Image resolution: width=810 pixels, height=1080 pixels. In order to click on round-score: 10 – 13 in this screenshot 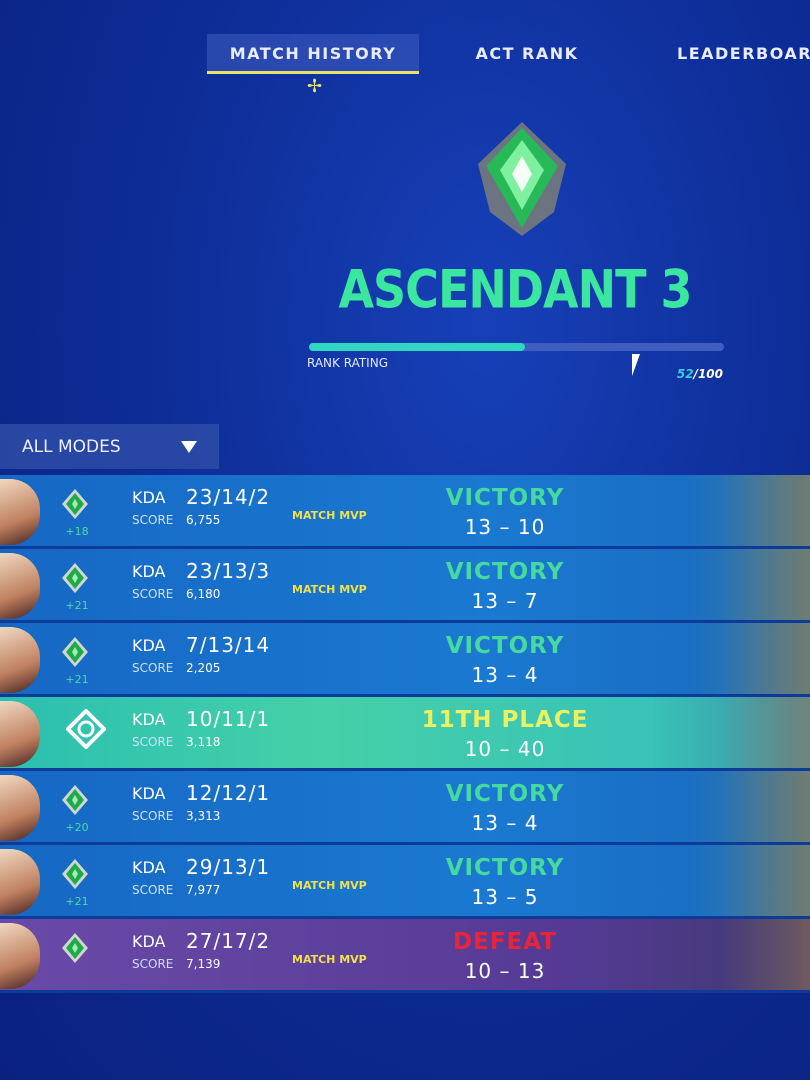, I will do `click(505, 971)`.